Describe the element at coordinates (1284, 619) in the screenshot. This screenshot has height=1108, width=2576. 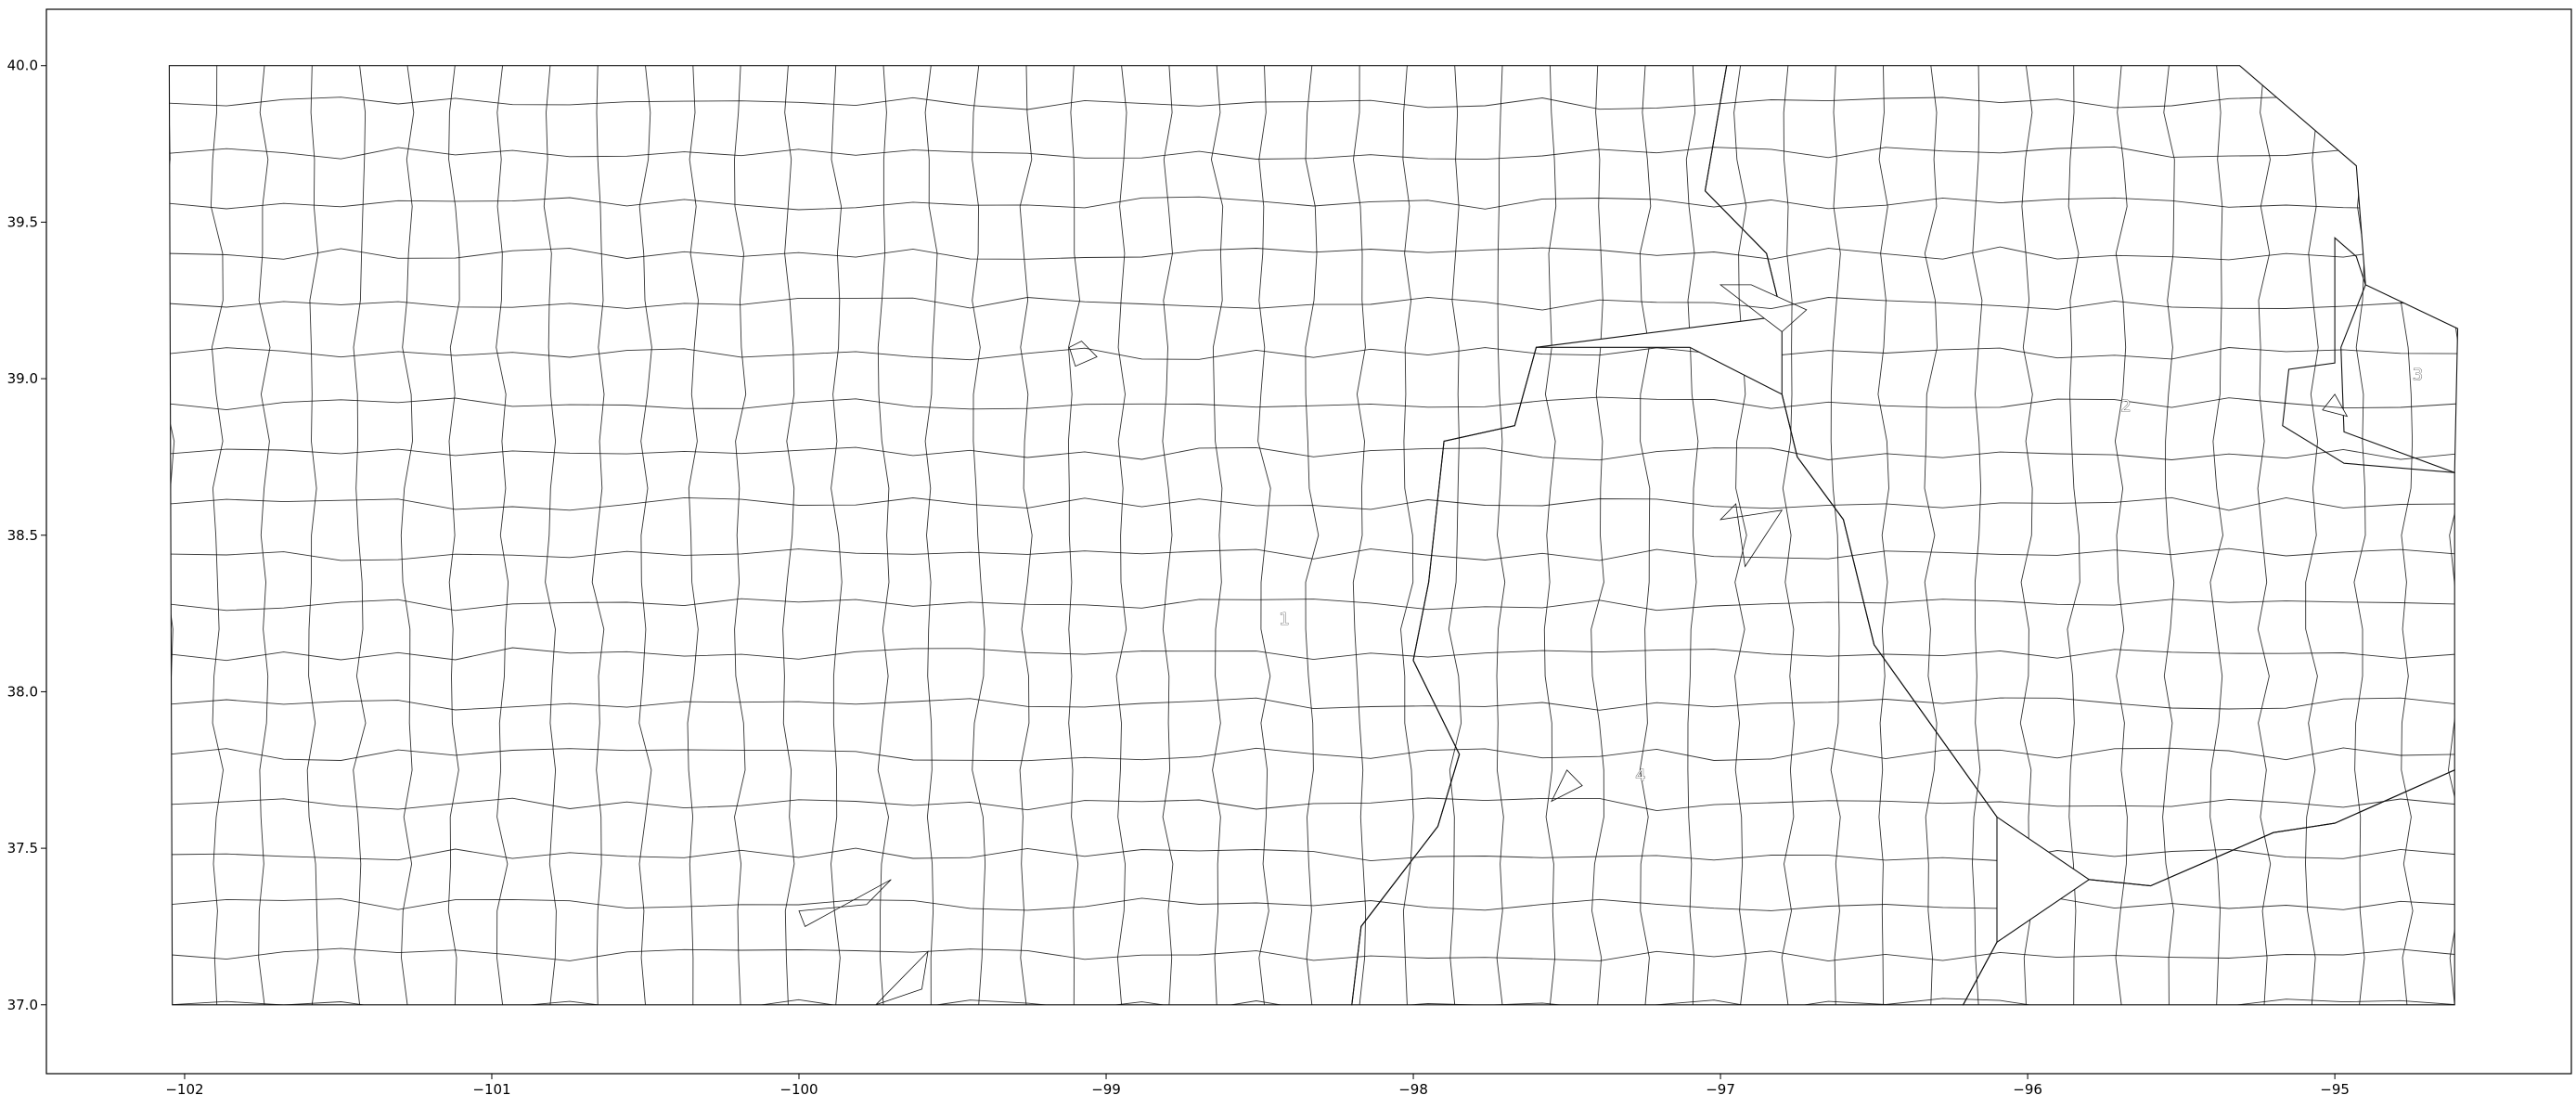
I see `district-label-1: 1` at that location.